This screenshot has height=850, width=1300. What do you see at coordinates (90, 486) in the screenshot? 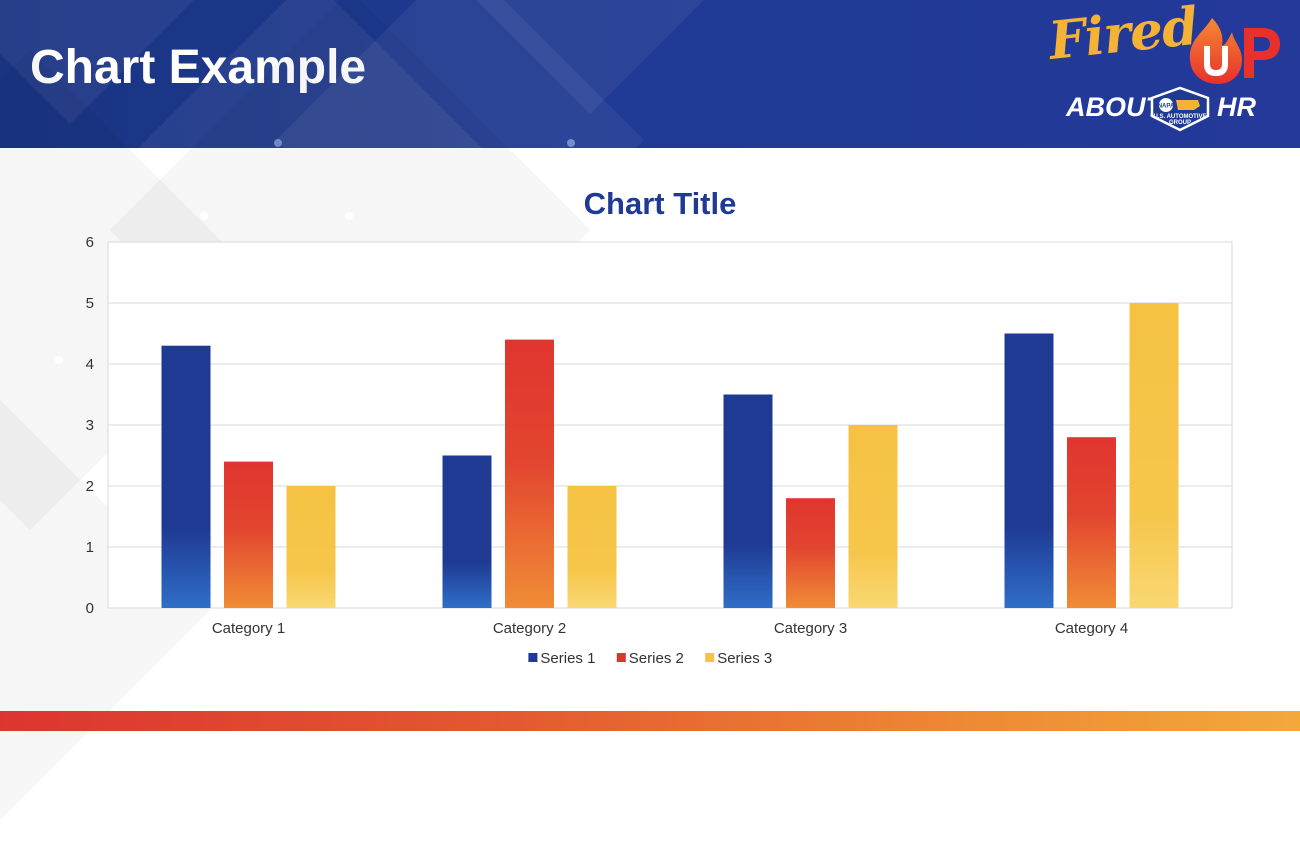
I see `y-tick-label: 2` at bounding box center [90, 486].